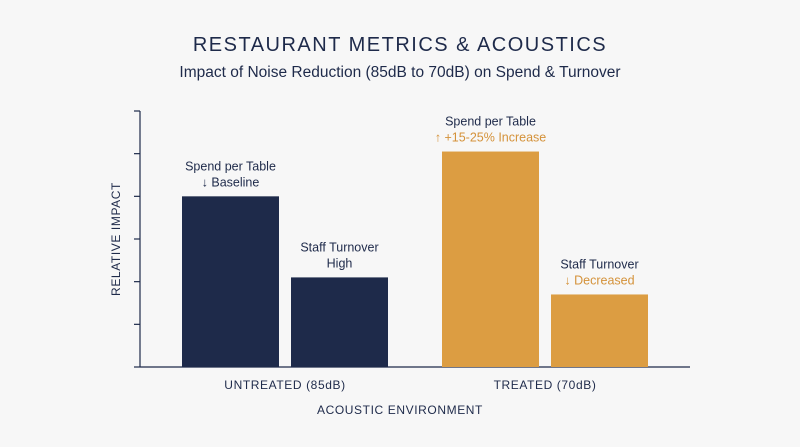 This screenshot has width=800, height=447. I want to click on bar-annotation-label: ↑ +15-25% Increase, so click(491, 138).